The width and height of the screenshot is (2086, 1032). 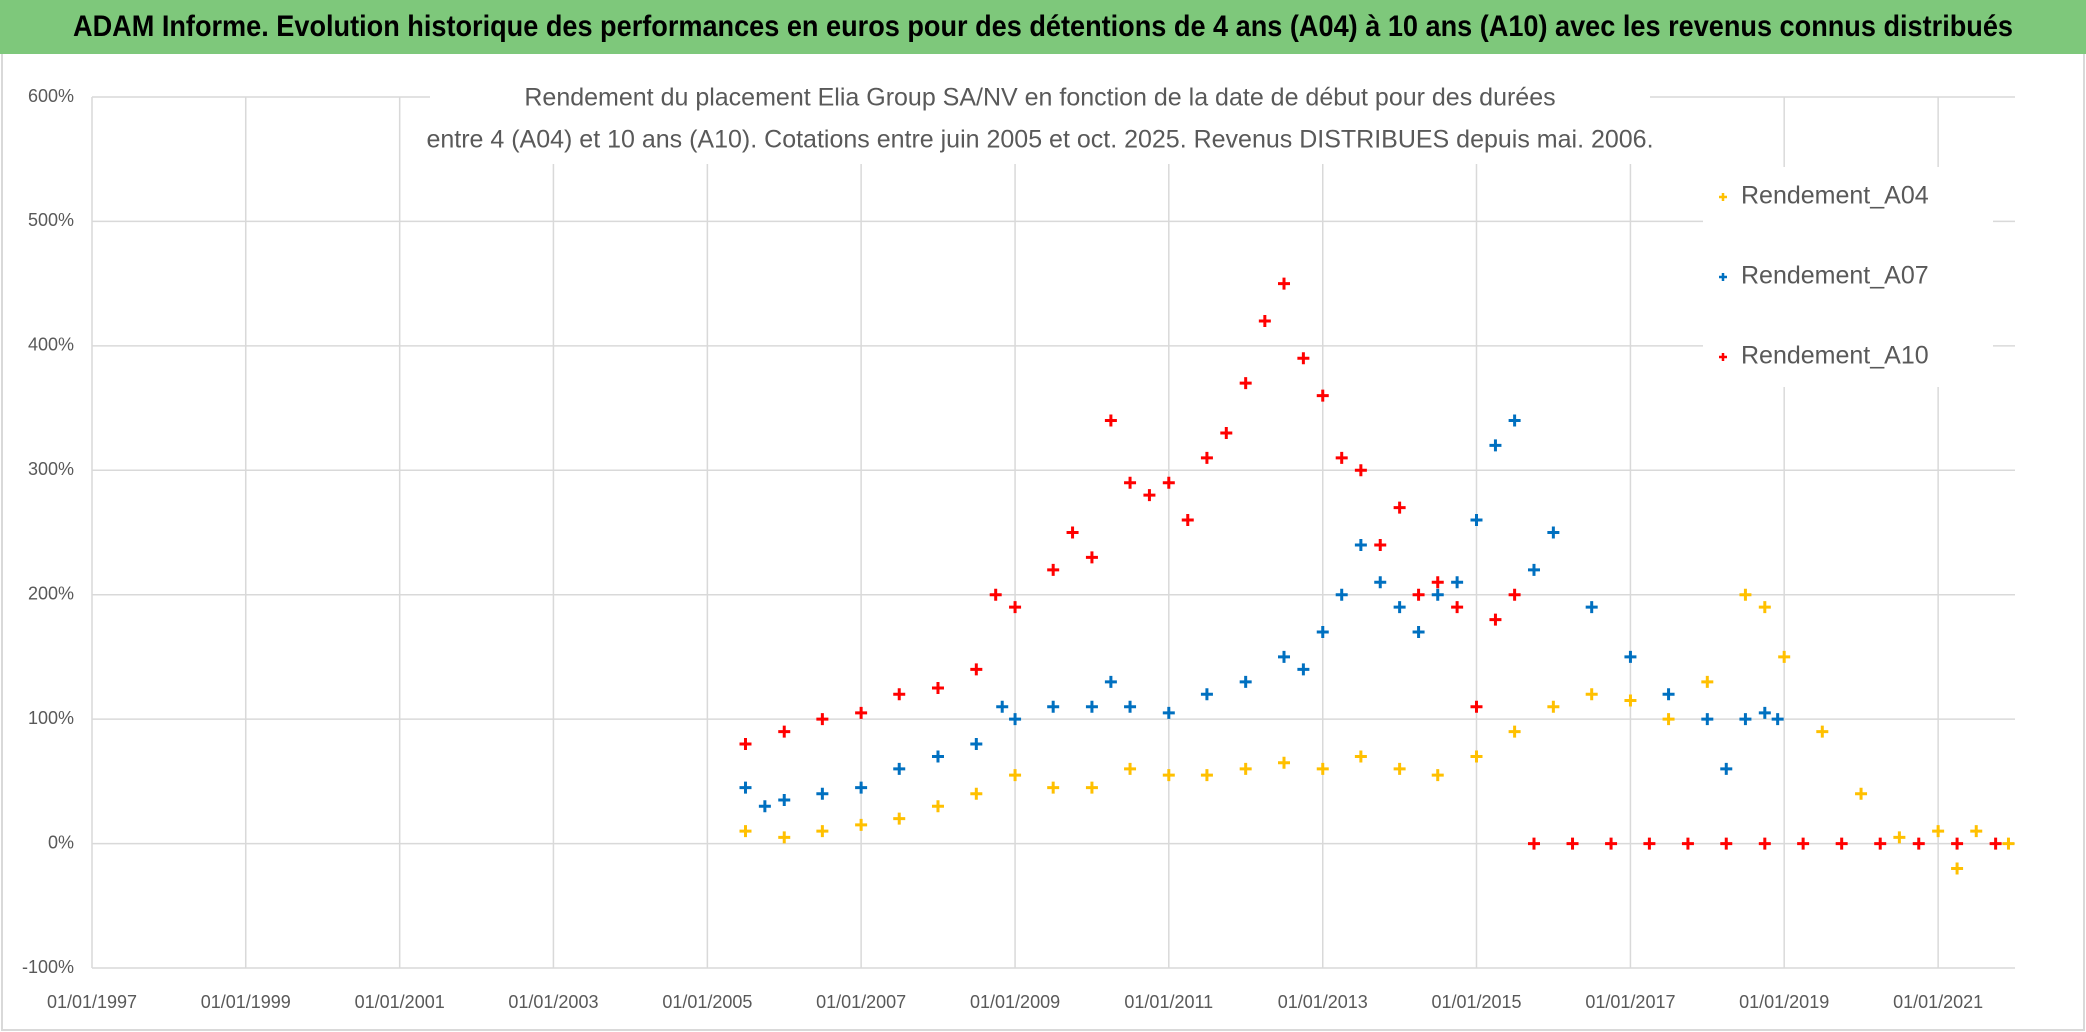 I want to click on y-tick-label: 200%, so click(x=51, y=593).